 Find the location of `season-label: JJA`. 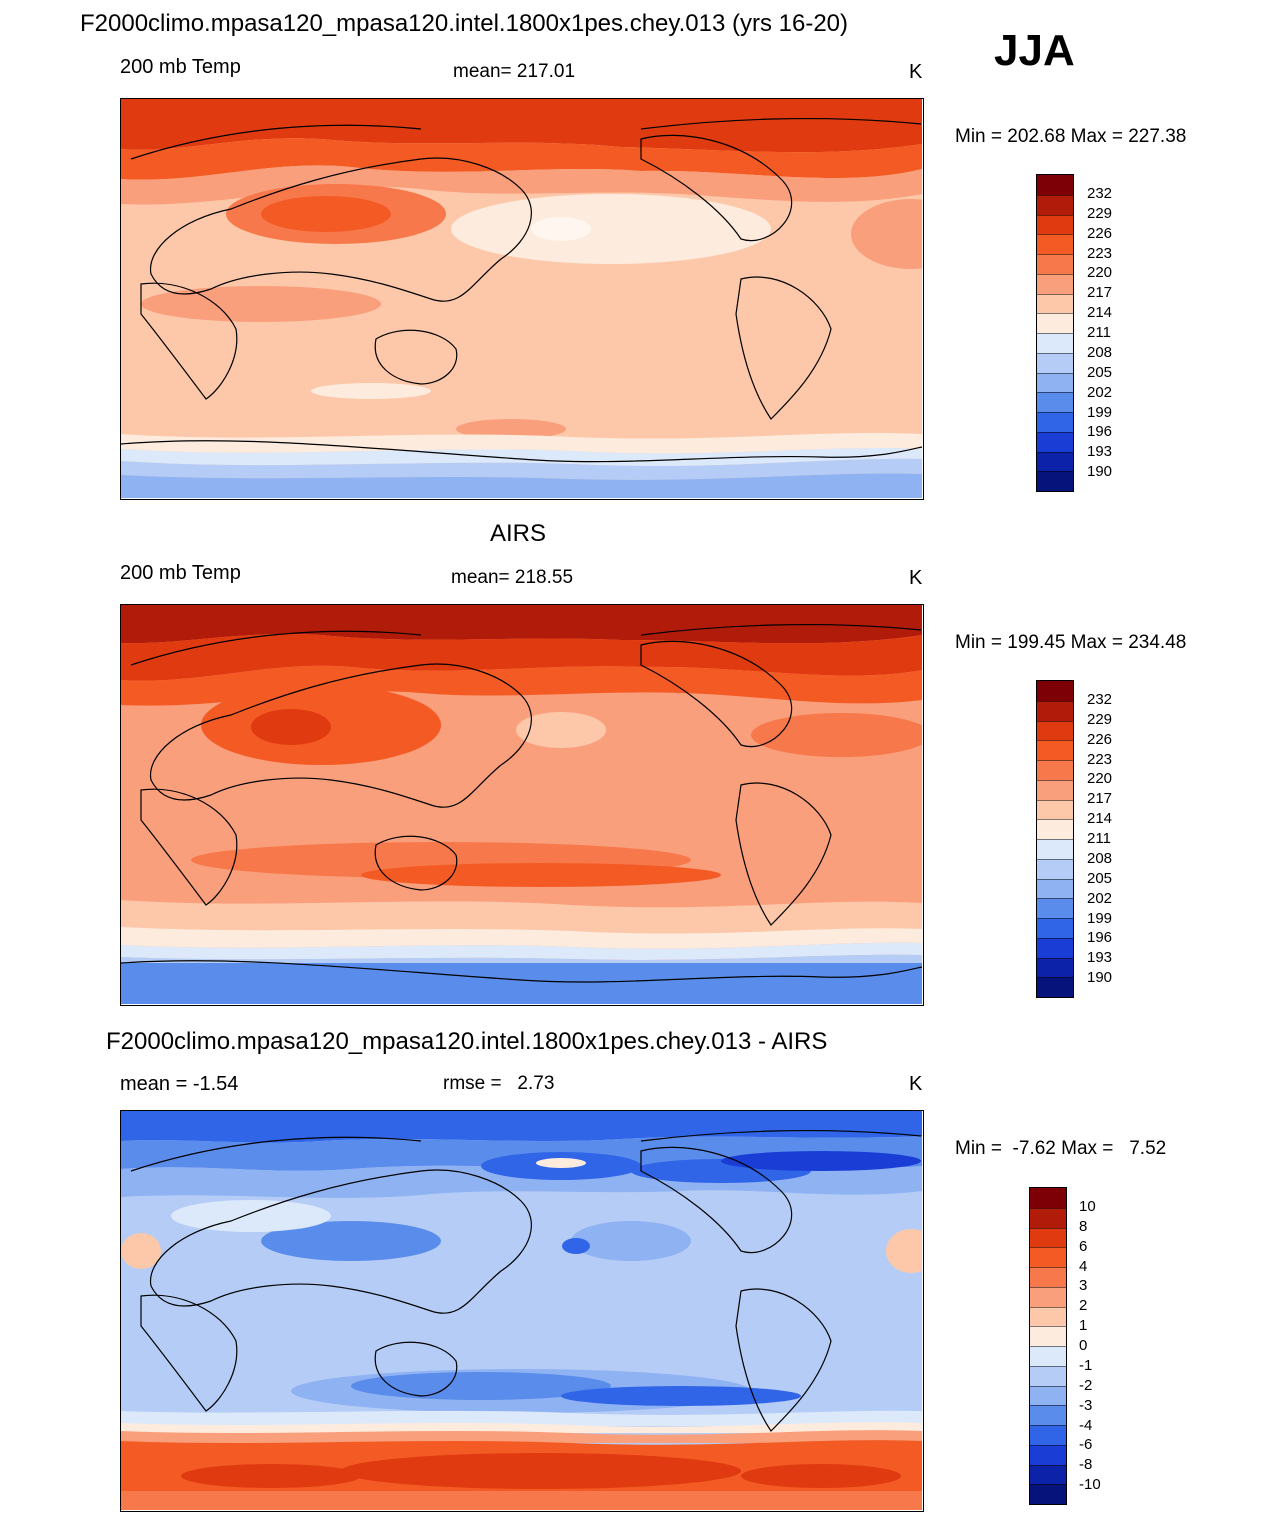

season-label: JJA is located at coordinates (1034, 50).